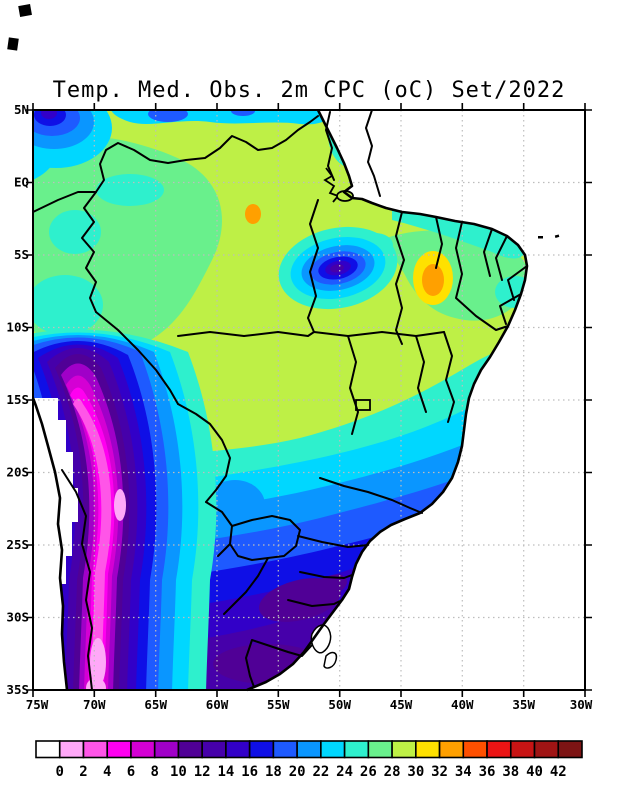 This screenshot has height=800, width=618. What do you see at coordinates (246, 586) in the screenshot?
I see `border-parana-river` at bounding box center [246, 586].